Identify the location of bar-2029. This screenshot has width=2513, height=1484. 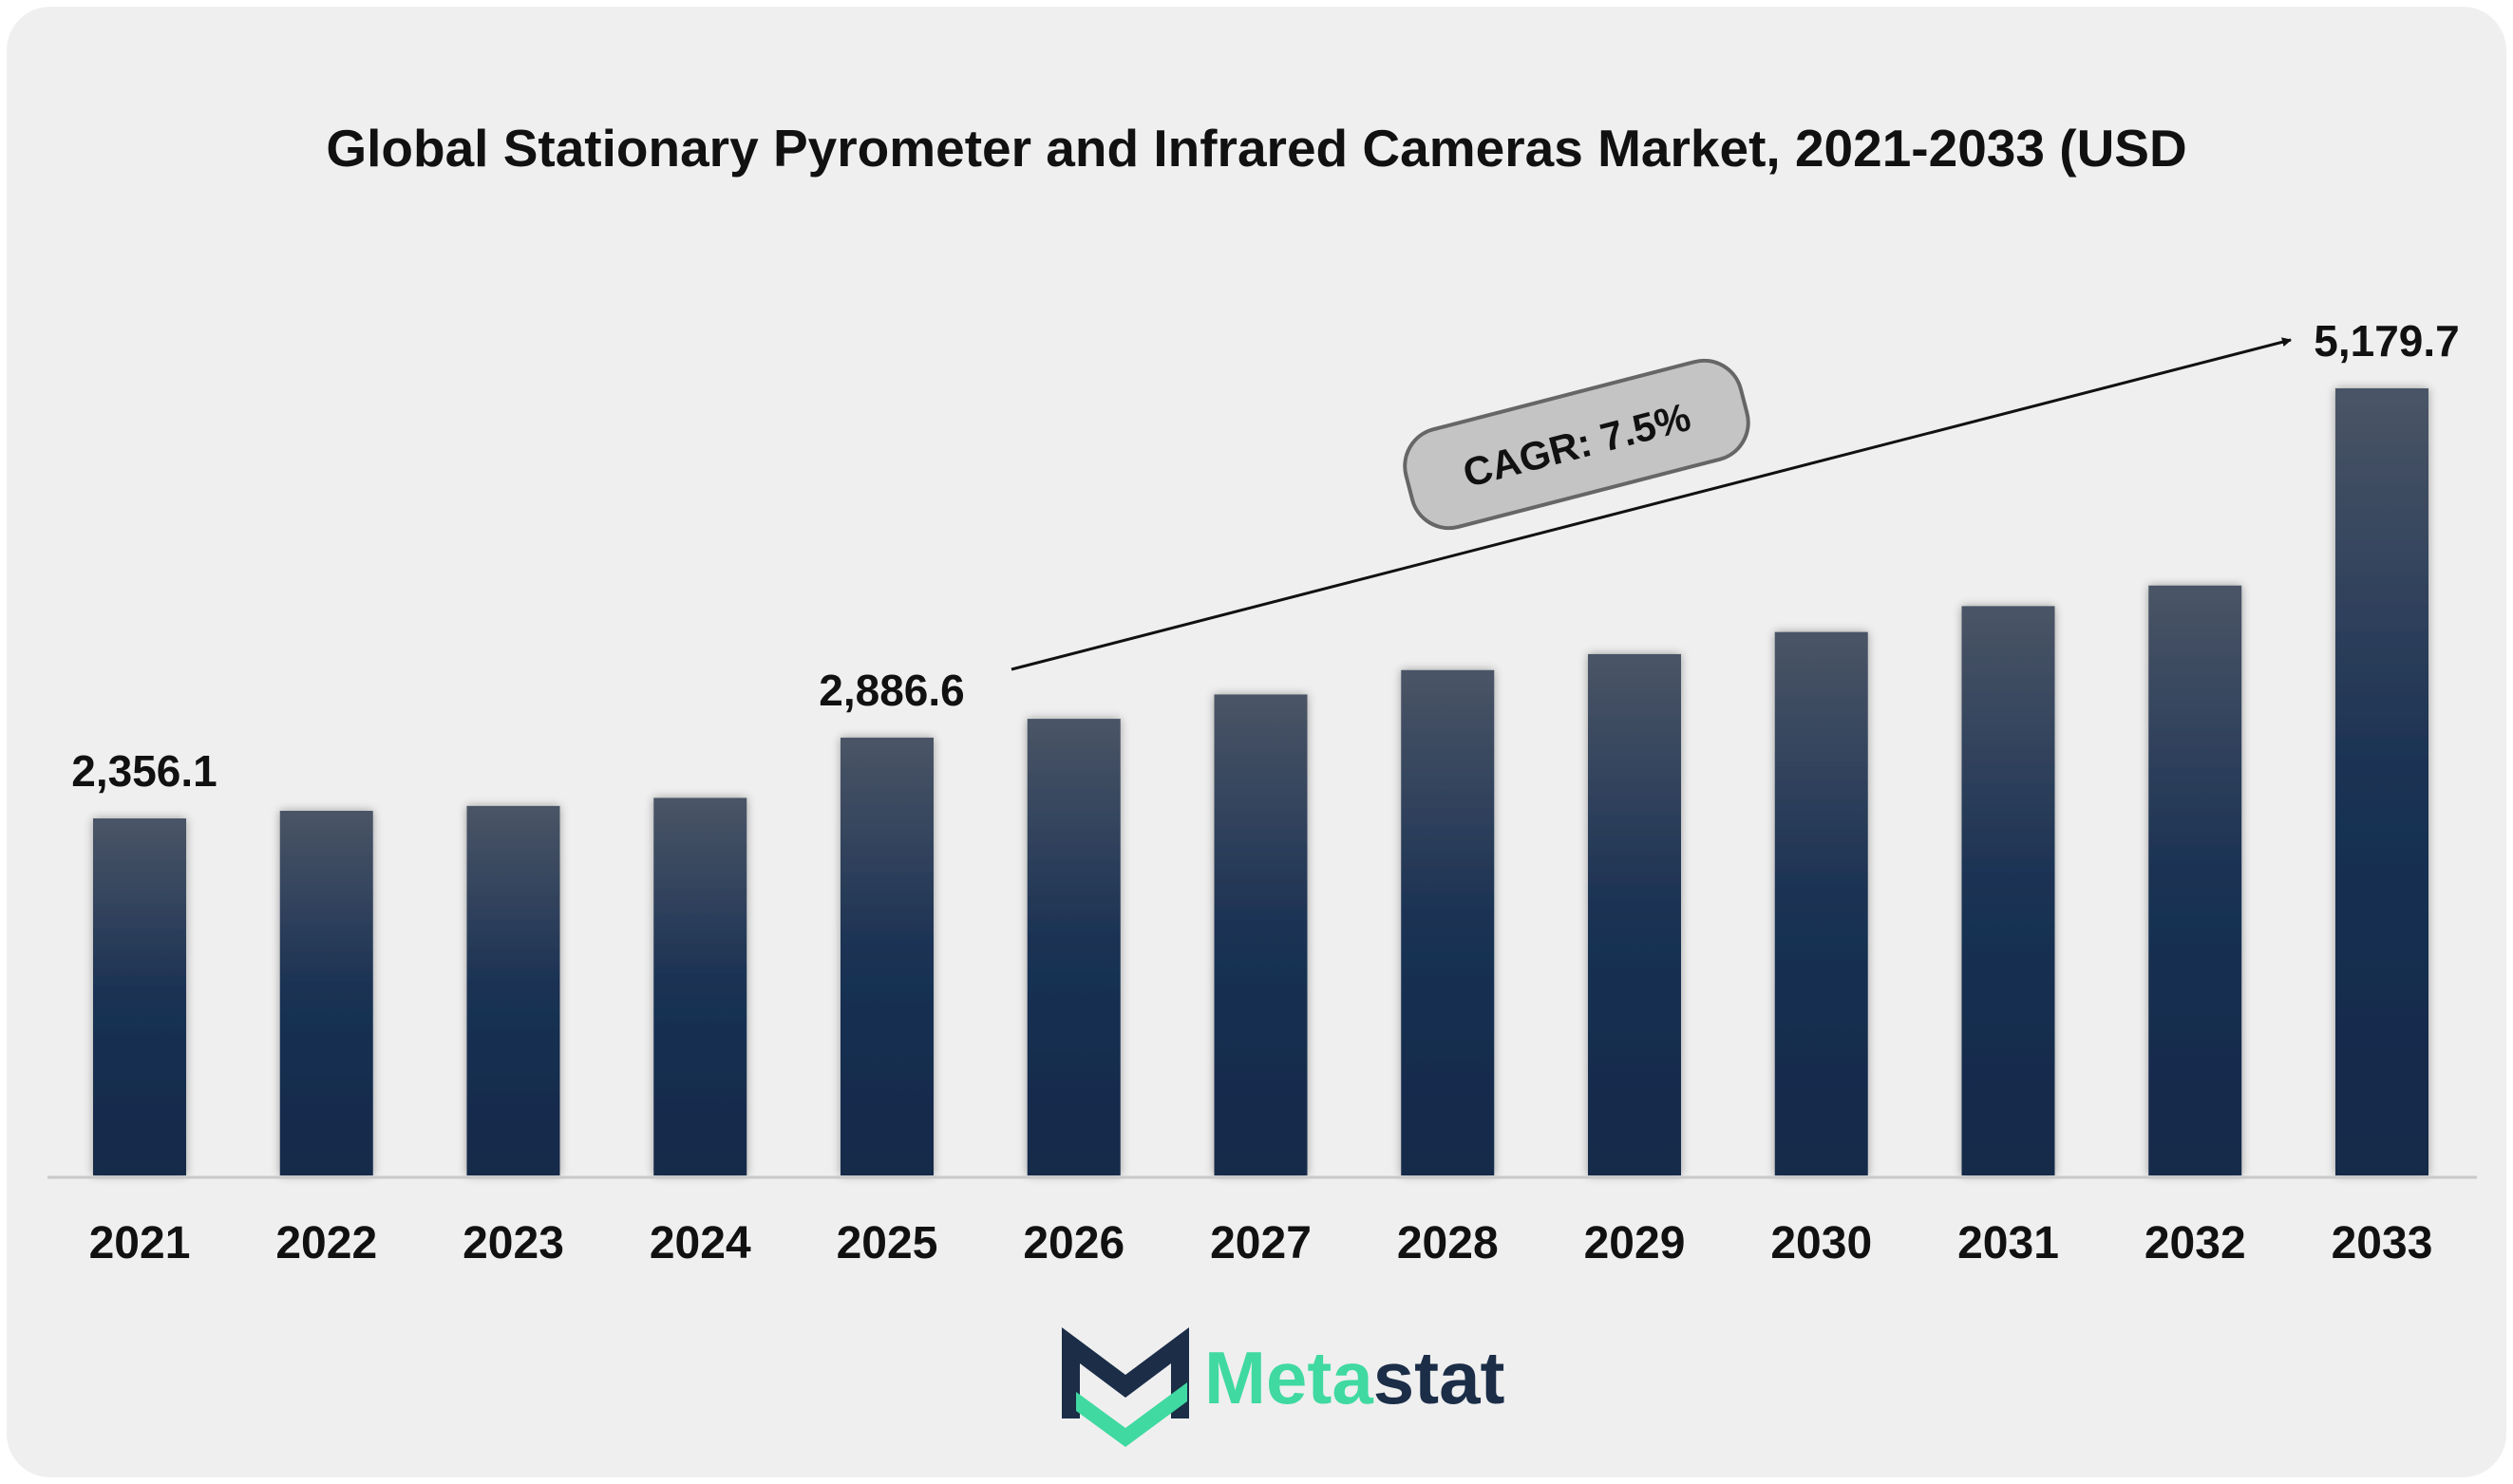
(1635, 914).